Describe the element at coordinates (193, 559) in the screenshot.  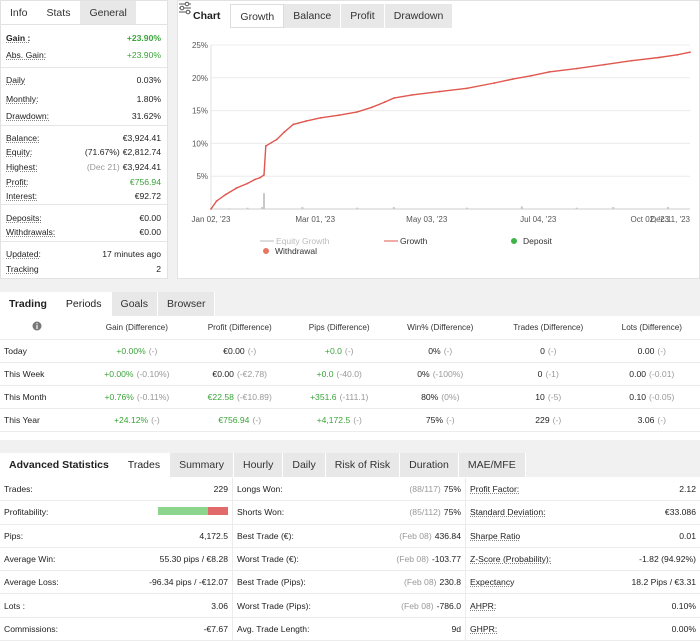
I see `stat-value: 55.30 pips / €8.28` at that location.